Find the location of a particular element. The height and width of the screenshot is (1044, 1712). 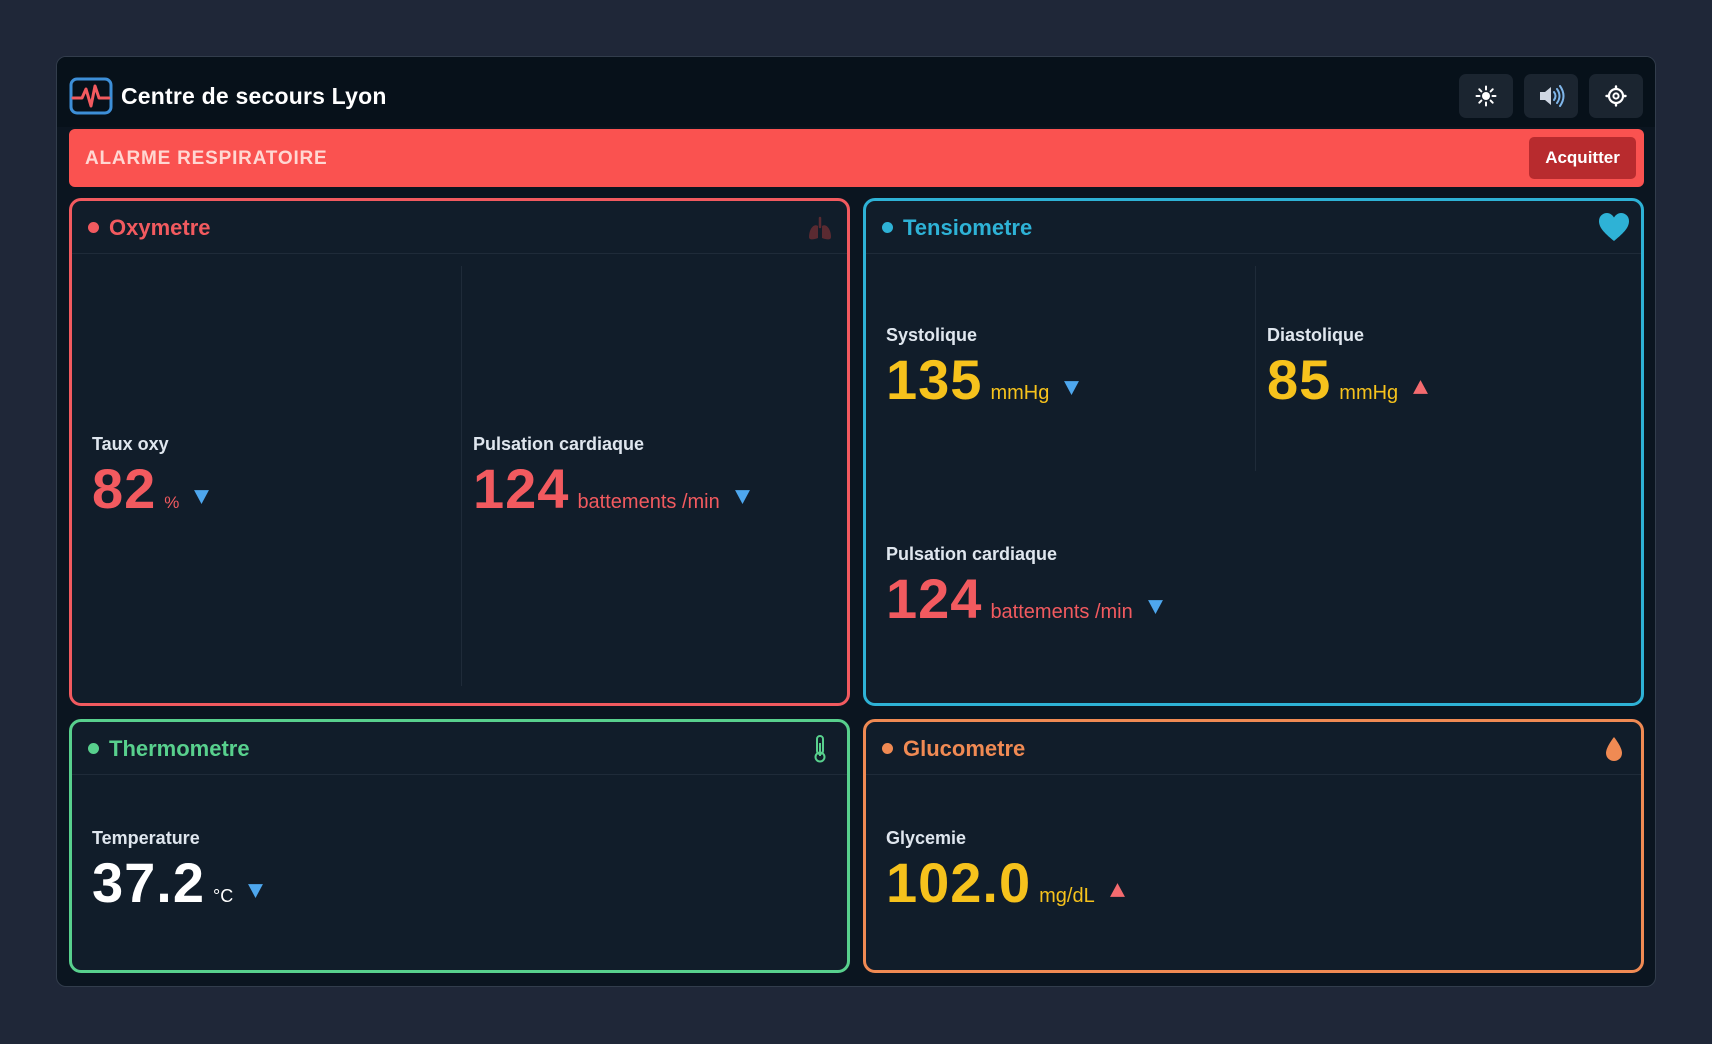

sound-button is located at coordinates (1551, 96).